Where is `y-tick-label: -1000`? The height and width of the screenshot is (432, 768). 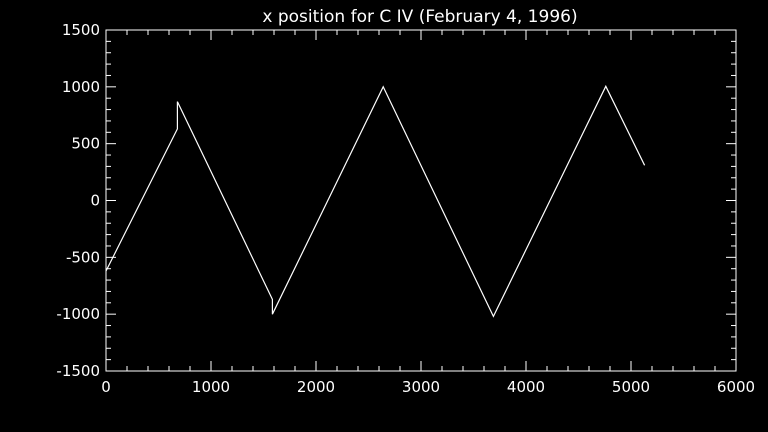 y-tick-label: -1000 is located at coordinates (78, 314).